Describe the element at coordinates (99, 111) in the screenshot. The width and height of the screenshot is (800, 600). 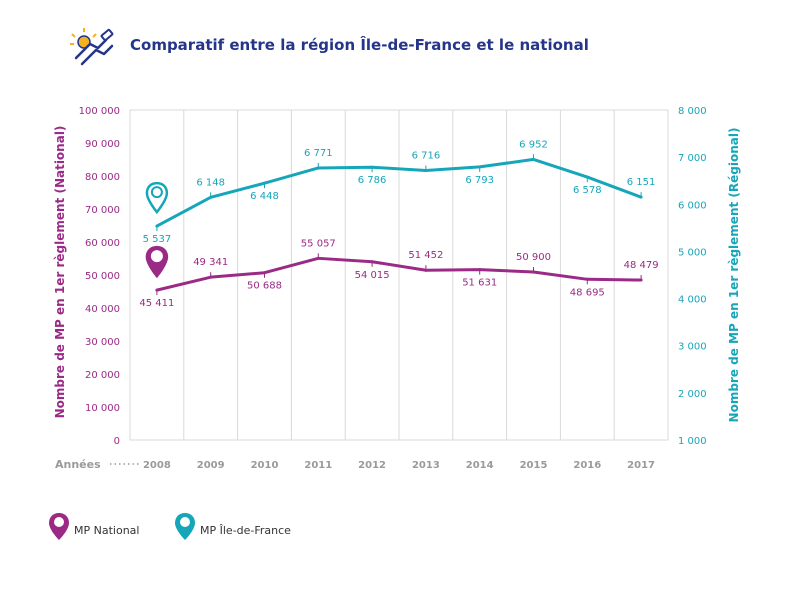
I see `y-left-tick-label: 100 000` at that location.